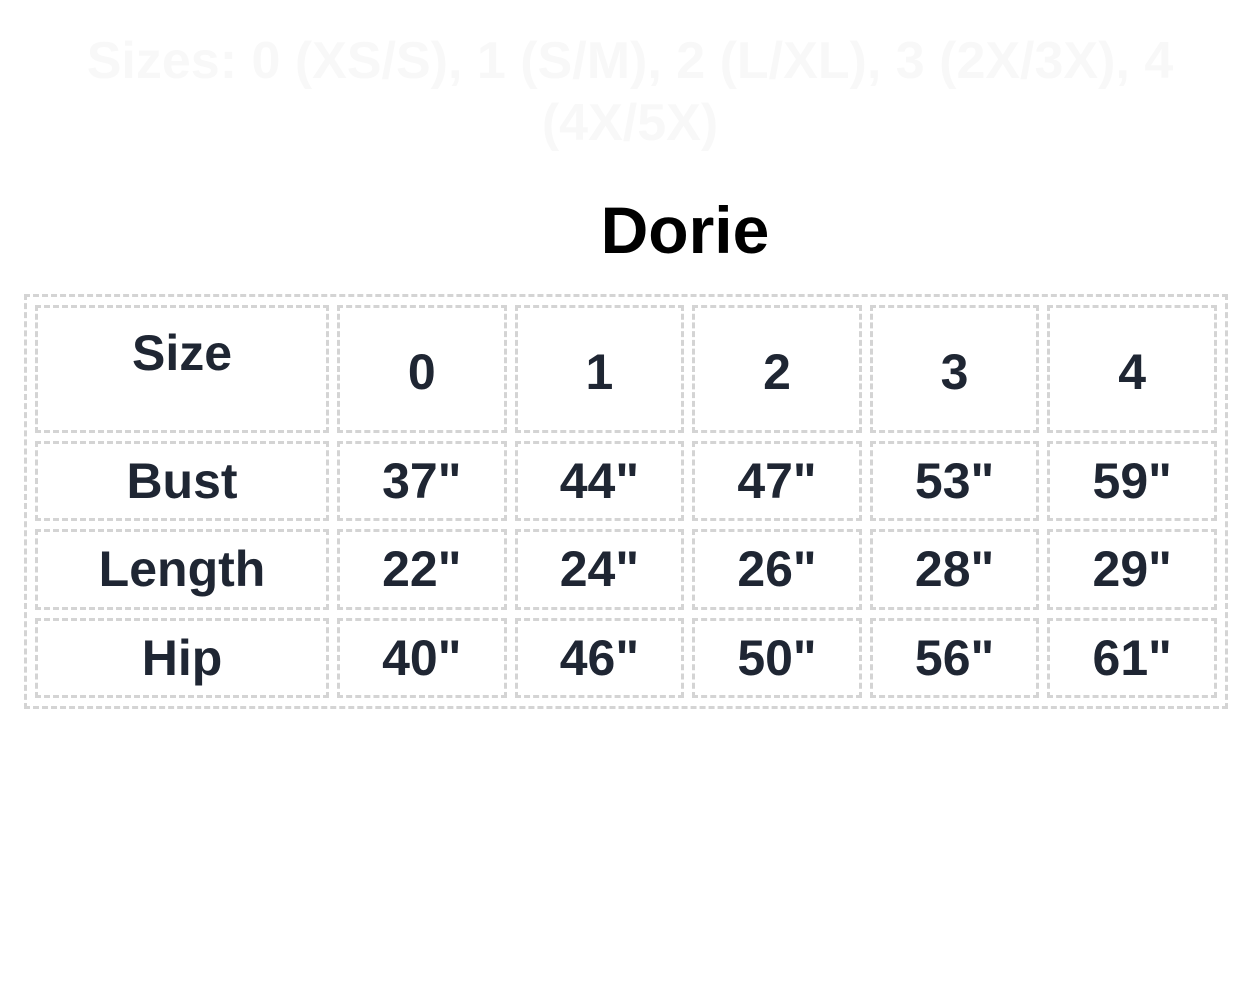 The image size is (1242, 984). I want to click on header-cell: 3, so click(954, 369).